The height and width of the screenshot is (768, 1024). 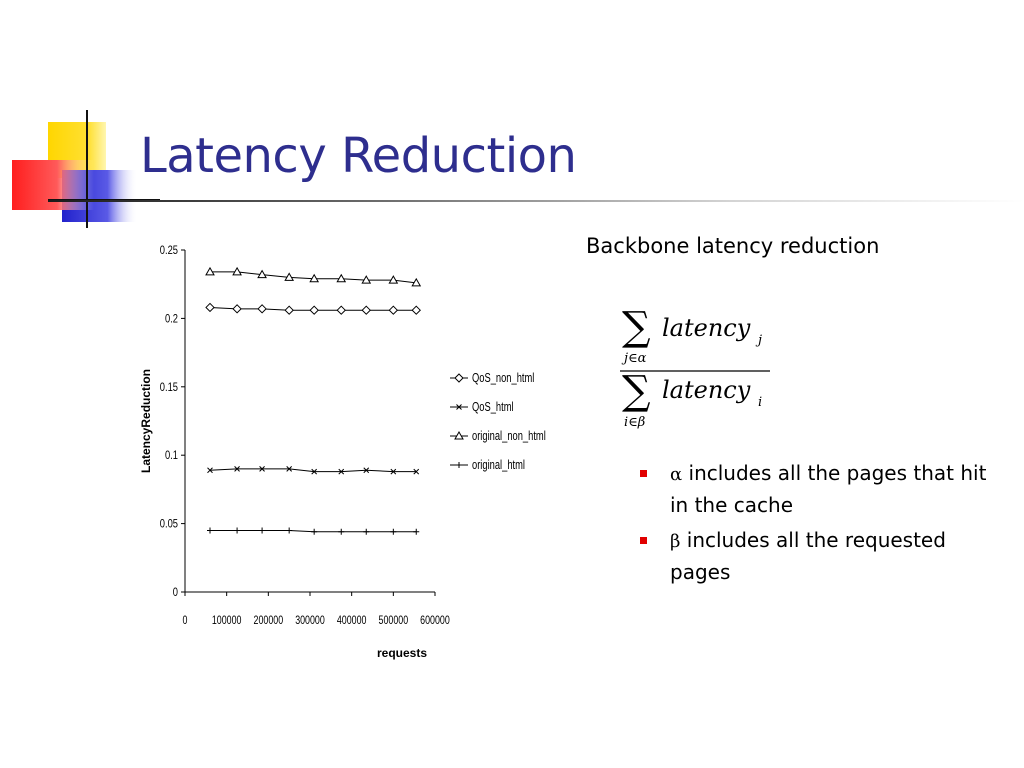 I want to click on latency-ratio-formula: ∑ latency j j∈α ∑ latency i i∈β, so click(x=695, y=367).